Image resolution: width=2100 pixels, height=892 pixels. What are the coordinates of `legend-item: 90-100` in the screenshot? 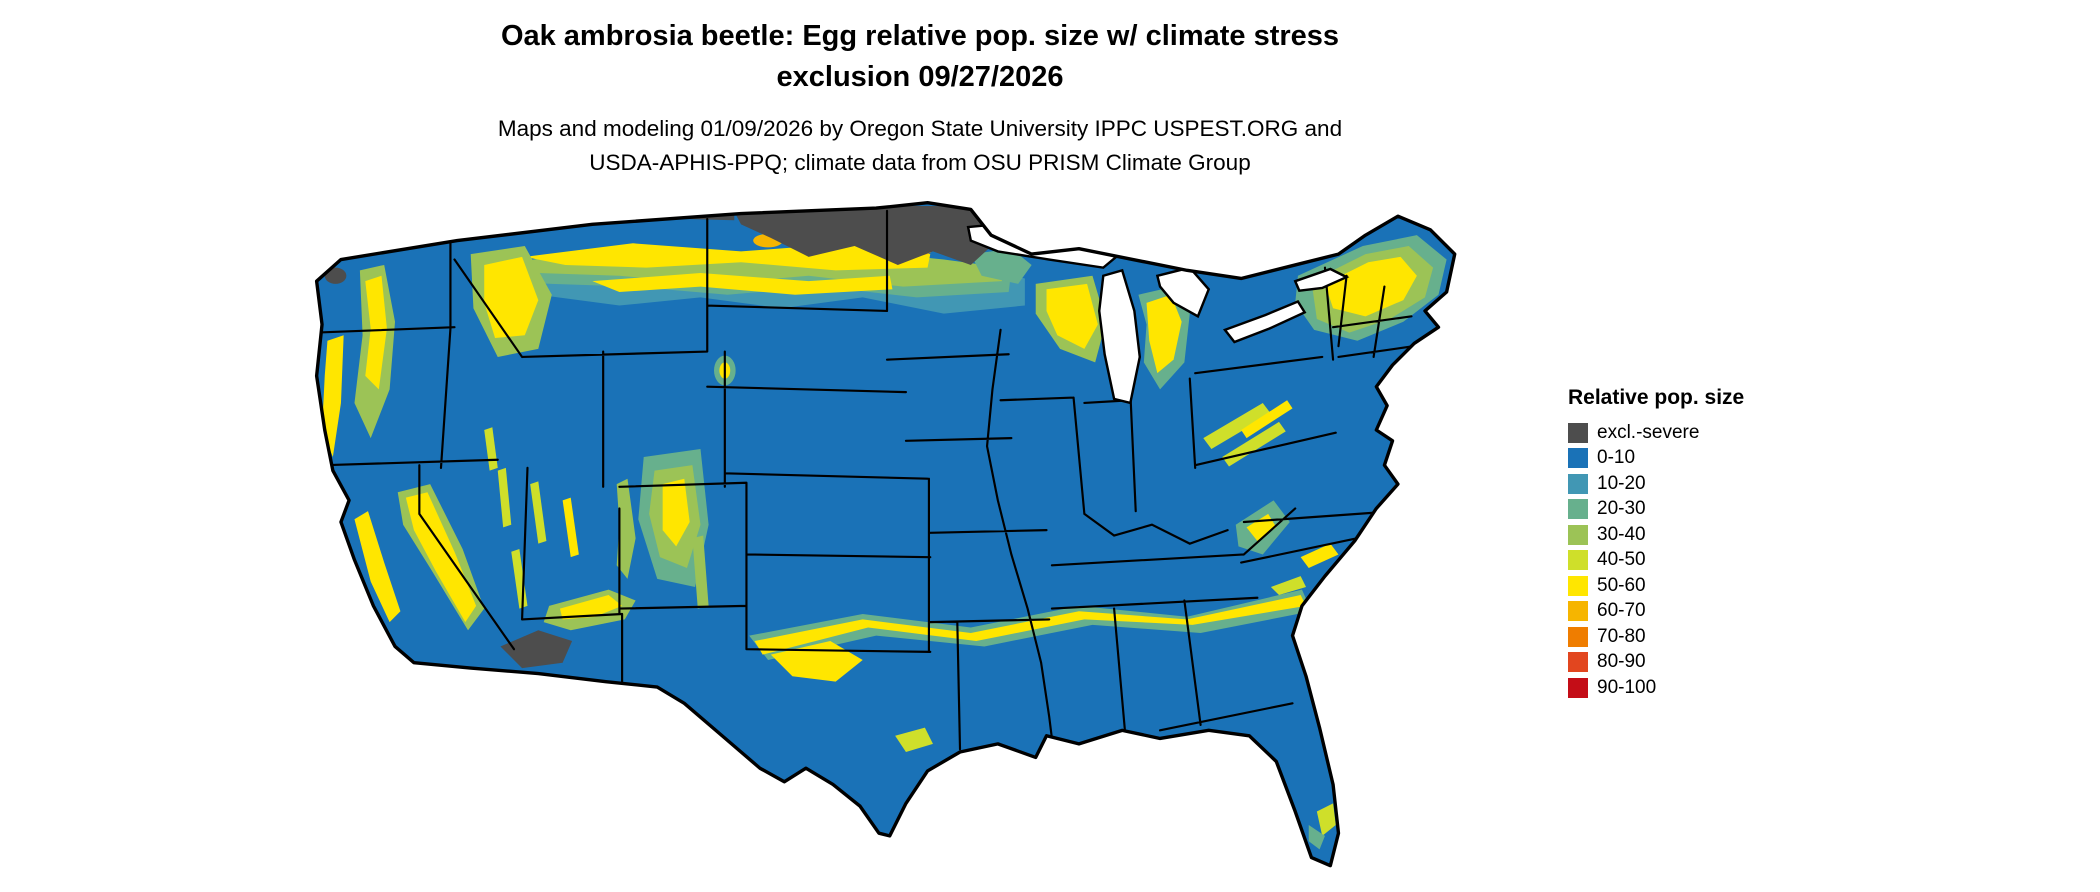 It's located at (1656, 688).